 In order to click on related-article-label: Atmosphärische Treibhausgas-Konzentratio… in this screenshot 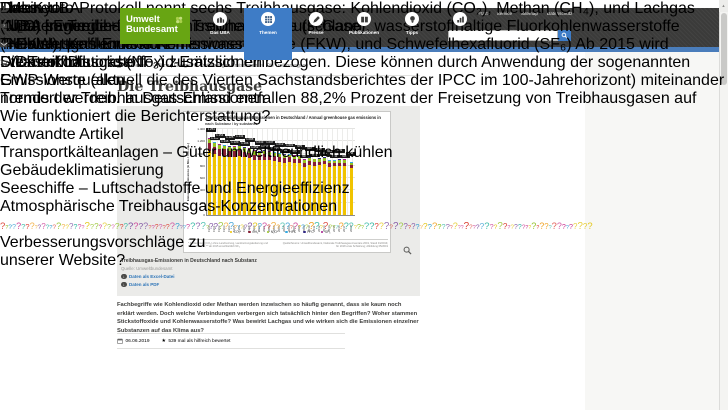, I will do `click(169, 206)`.